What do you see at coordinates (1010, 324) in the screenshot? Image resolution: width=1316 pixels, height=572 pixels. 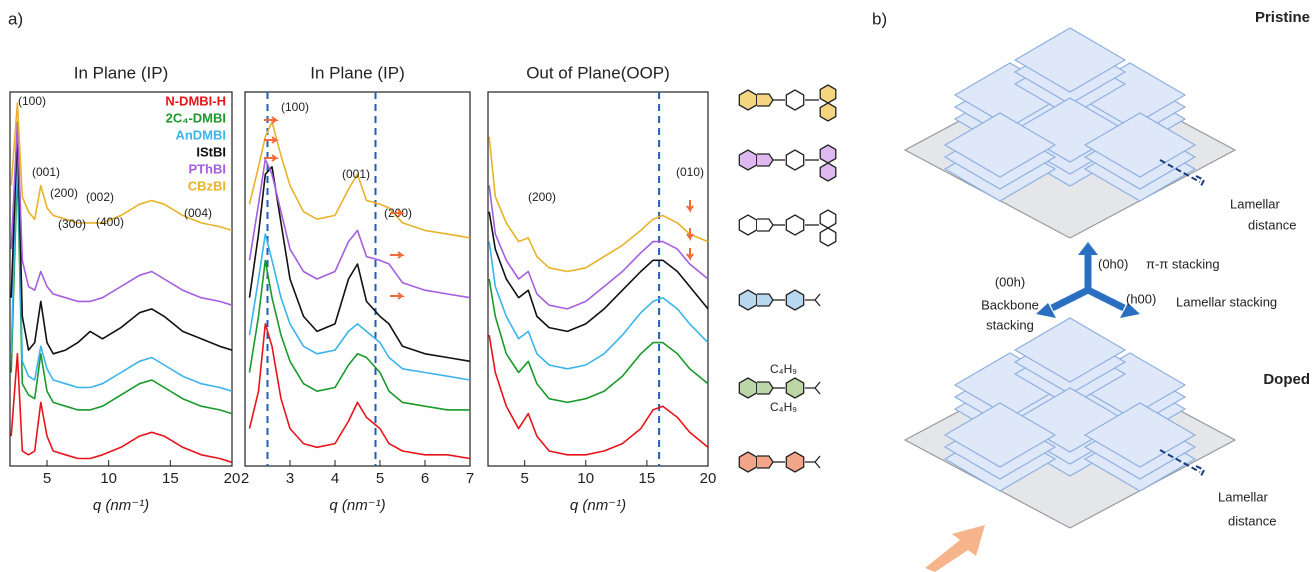 I see `schematic-label: stacking` at bounding box center [1010, 324].